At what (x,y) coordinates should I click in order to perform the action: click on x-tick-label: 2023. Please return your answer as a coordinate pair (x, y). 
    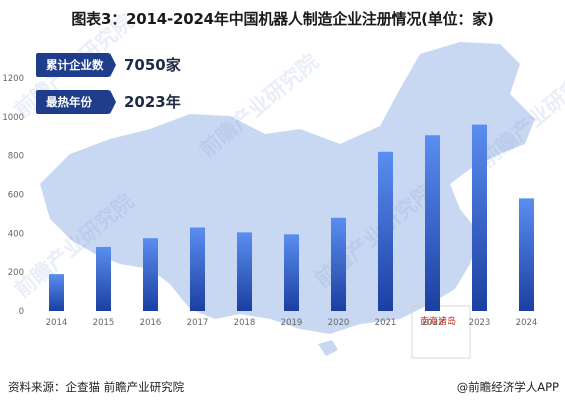
    Looking at the image, I should click on (480, 323).